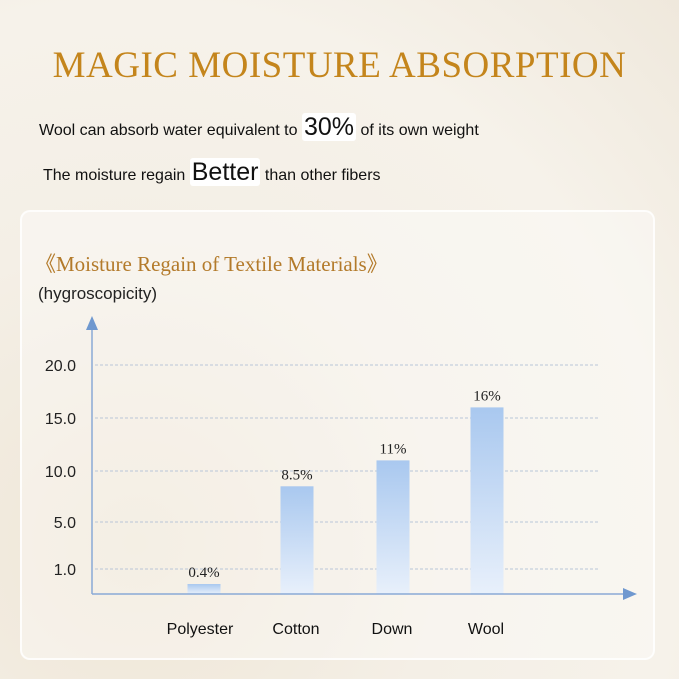 Image resolution: width=679 pixels, height=679 pixels. I want to click on x-category-label: Wool, so click(486, 629).